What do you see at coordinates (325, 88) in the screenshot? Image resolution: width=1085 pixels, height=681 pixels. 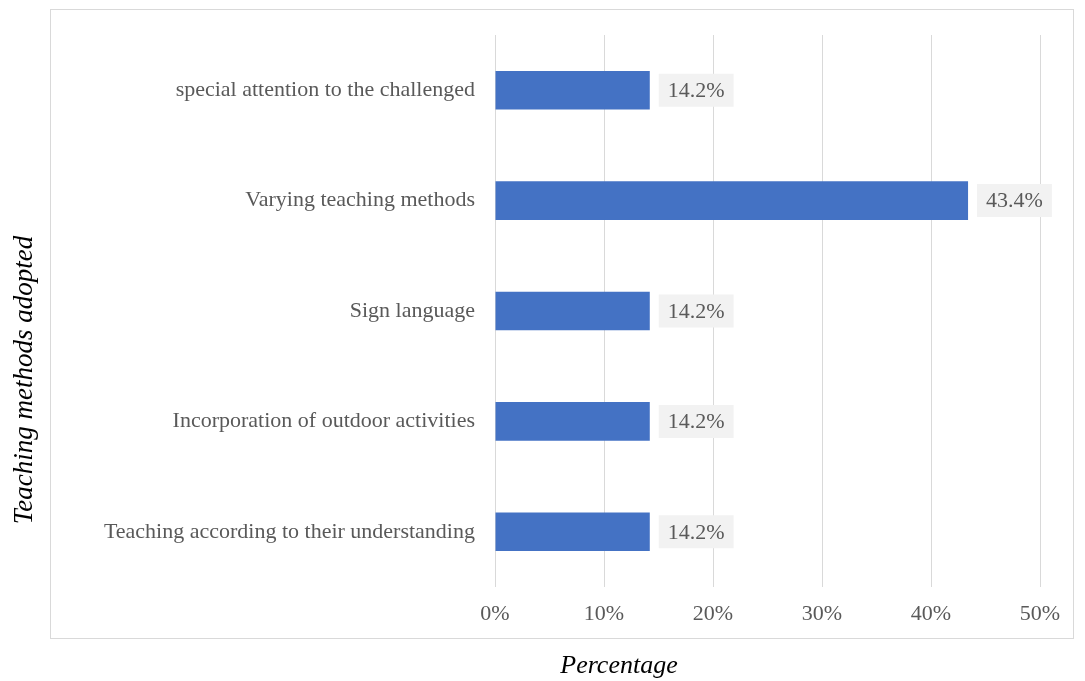 I see `y-tick-label: special attention to the challenged` at bounding box center [325, 88].